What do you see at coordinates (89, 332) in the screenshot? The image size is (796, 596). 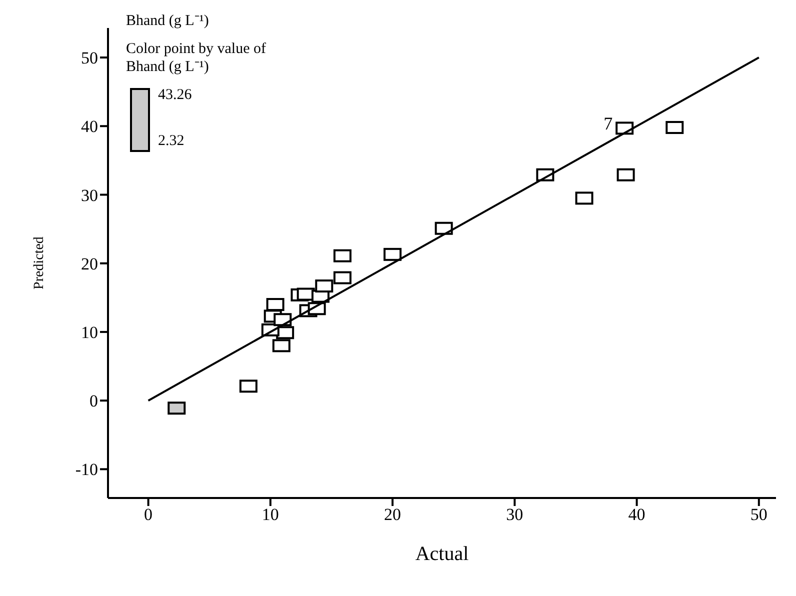 I see `y-tick-label: 10` at bounding box center [89, 332].